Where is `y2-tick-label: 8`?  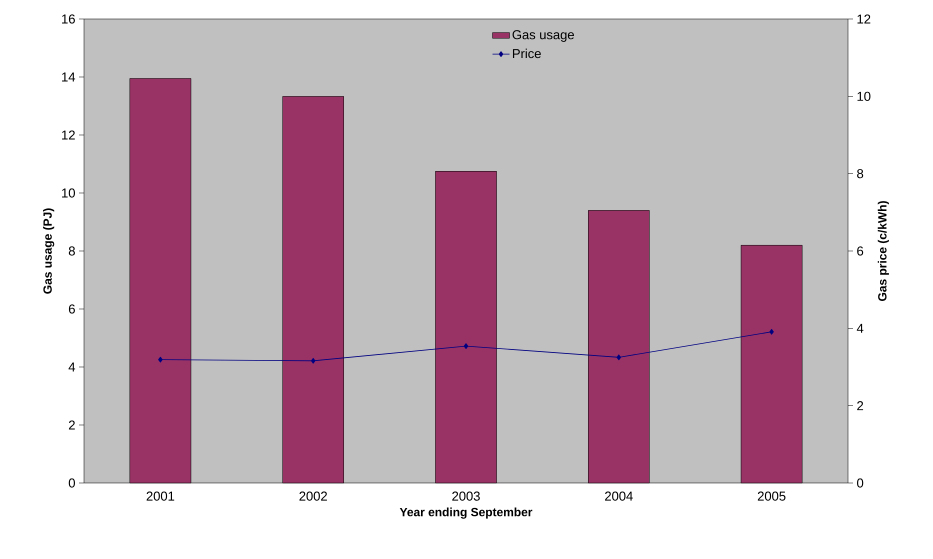
y2-tick-label: 8 is located at coordinates (860, 173).